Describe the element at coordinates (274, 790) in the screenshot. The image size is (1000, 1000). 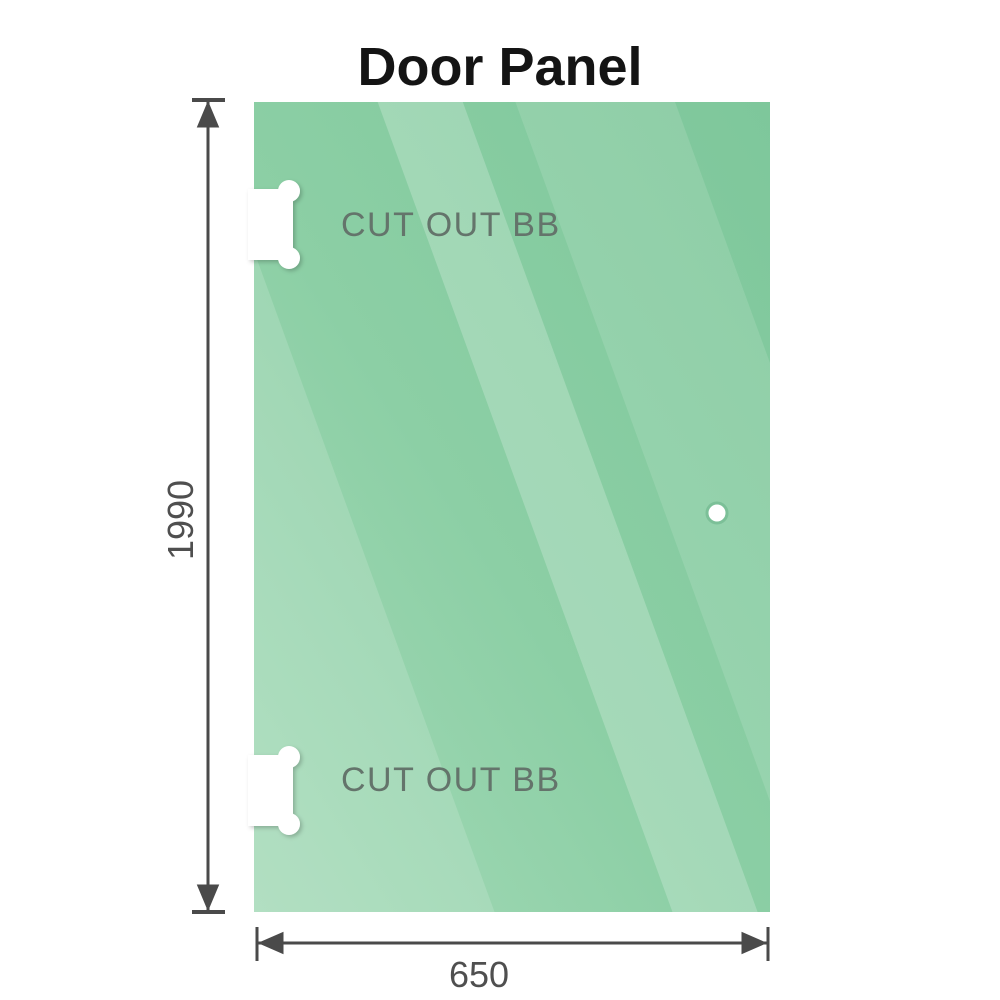
I see `cutout-bottom` at that location.